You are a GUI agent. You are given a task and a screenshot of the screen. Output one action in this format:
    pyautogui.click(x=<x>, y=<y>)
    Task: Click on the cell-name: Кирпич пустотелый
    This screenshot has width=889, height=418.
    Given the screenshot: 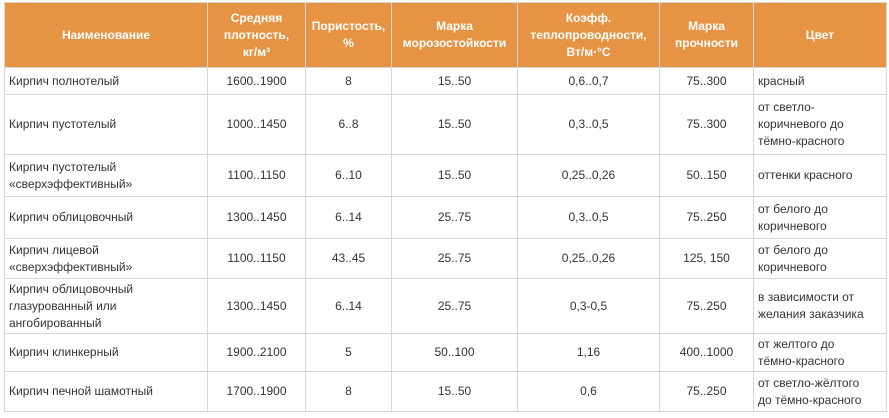 What is the action you would take?
    pyautogui.click(x=106, y=124)
    